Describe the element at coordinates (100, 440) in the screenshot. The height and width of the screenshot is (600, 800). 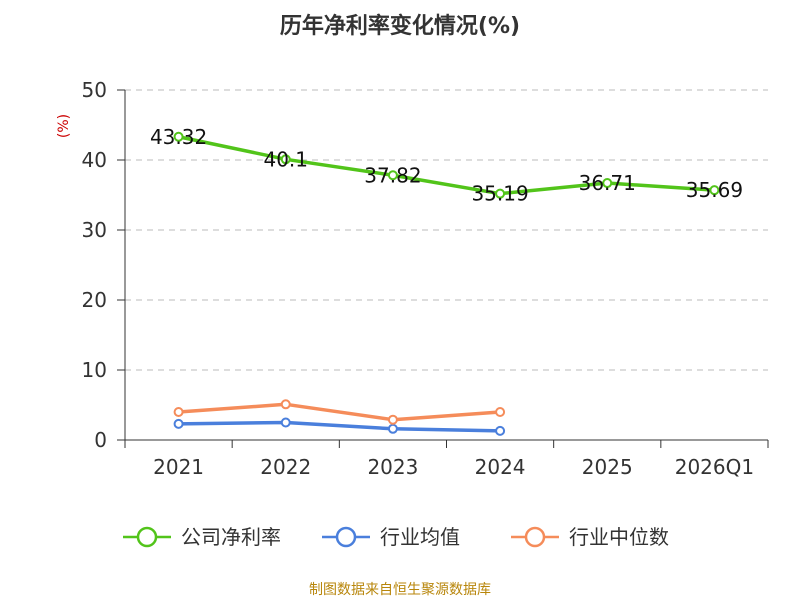
I see `y-tick-label: 0` at that location.